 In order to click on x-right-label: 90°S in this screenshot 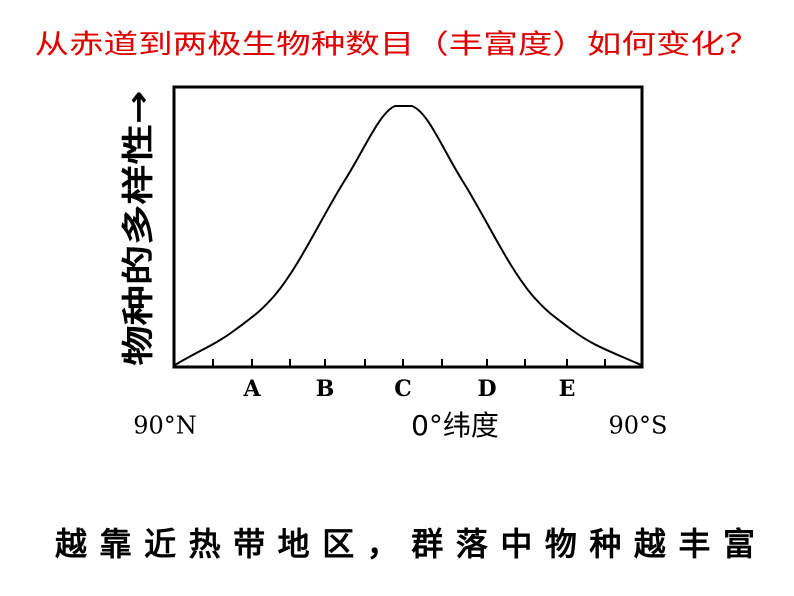, I will do `click(638, 426)`.